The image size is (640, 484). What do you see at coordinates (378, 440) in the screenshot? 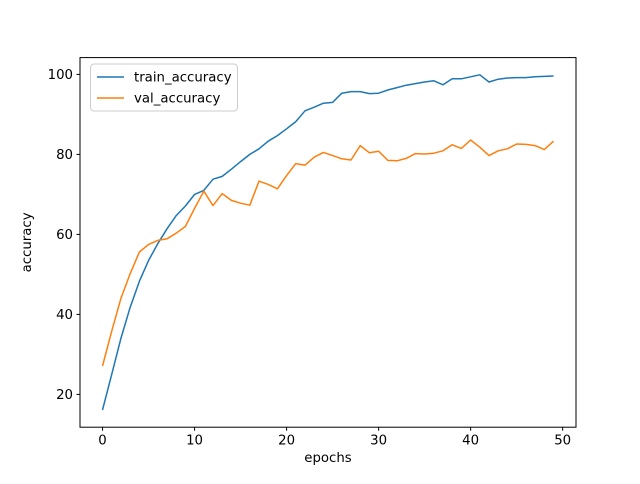
I see `x-tick-label: 30` at bounding box center [378, 440].